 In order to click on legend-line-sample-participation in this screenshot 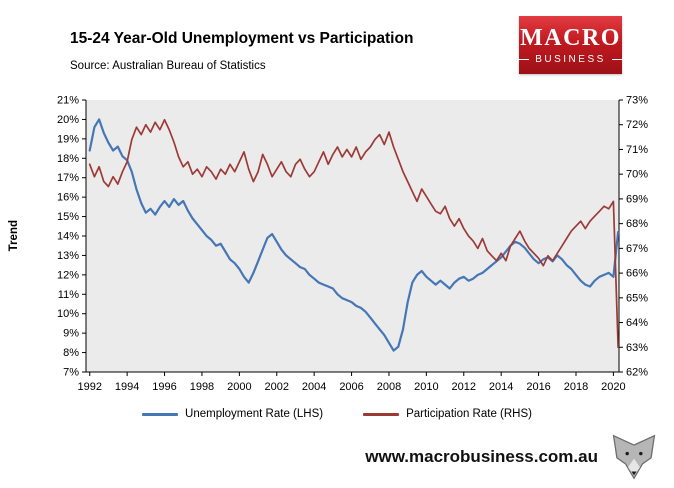, I will do `click(381, 414)`.